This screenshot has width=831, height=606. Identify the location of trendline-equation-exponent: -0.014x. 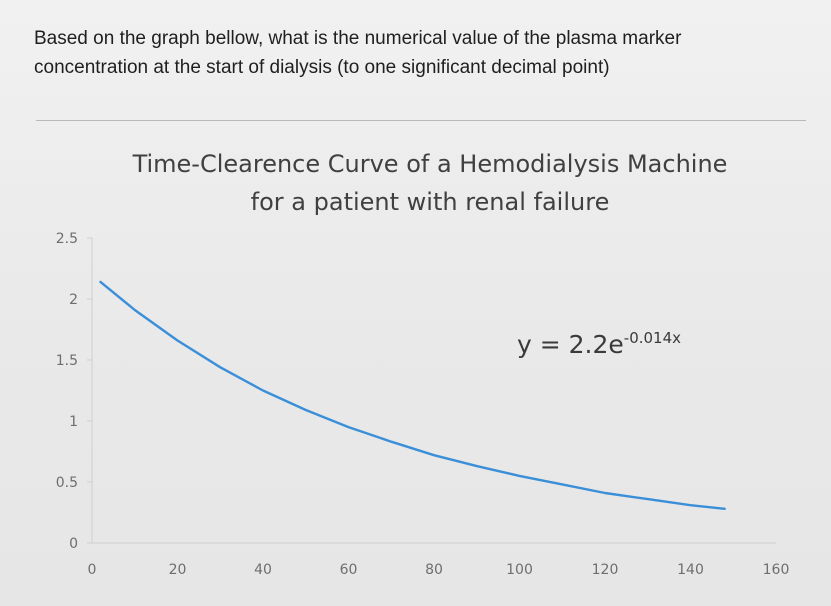
(652, 338).